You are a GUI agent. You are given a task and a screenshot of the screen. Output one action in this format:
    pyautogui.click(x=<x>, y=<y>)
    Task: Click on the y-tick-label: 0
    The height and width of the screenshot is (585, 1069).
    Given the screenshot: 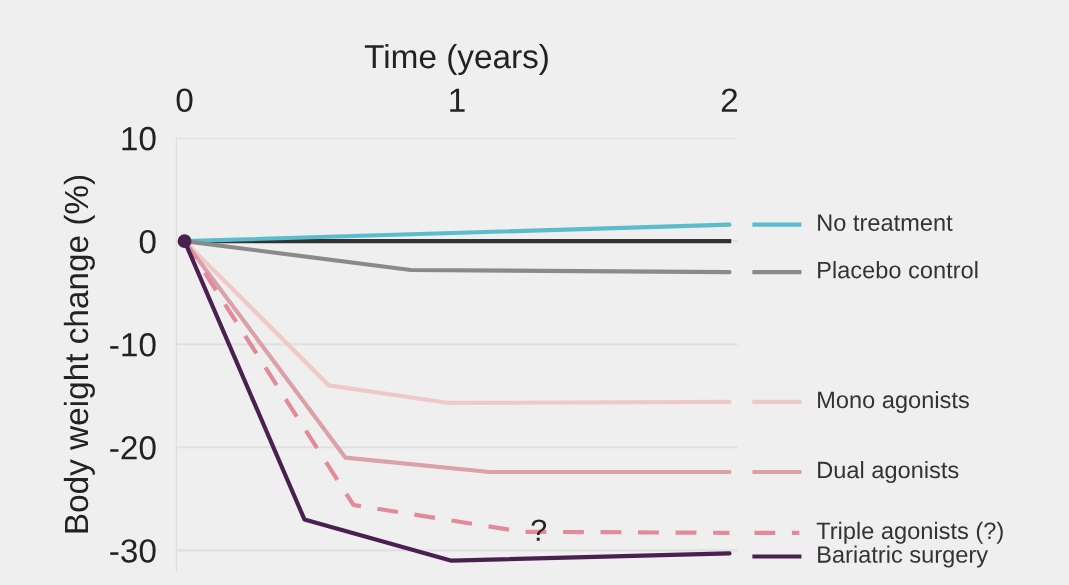 What is the action you would take?
    pyautogui.click(x=147, y=241)
    